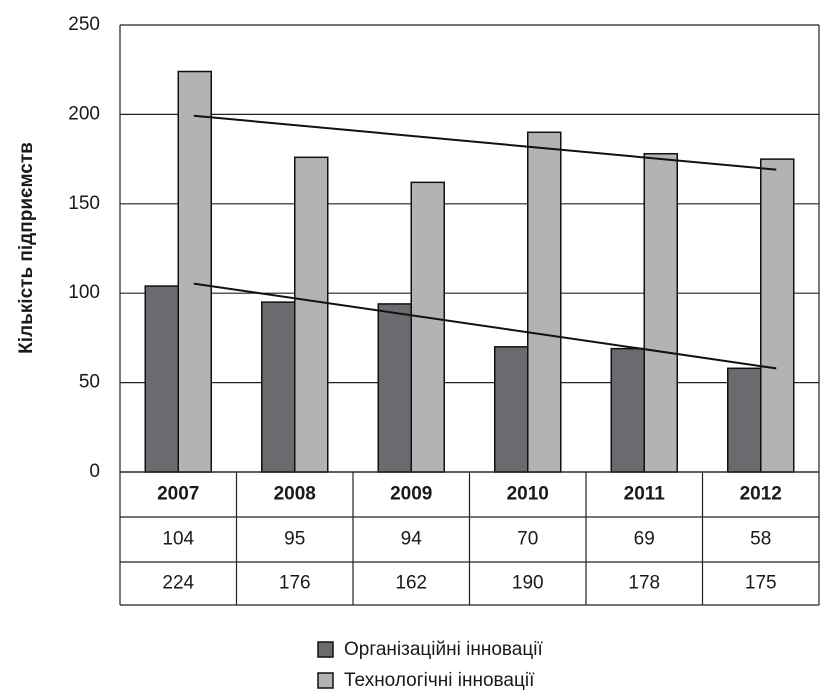 The height and width of the screenshot is (695, 821). What do you see at coordinates (178, 583) in the screenshot?
I see `table-value: 224` at bounding box center [178, 583].